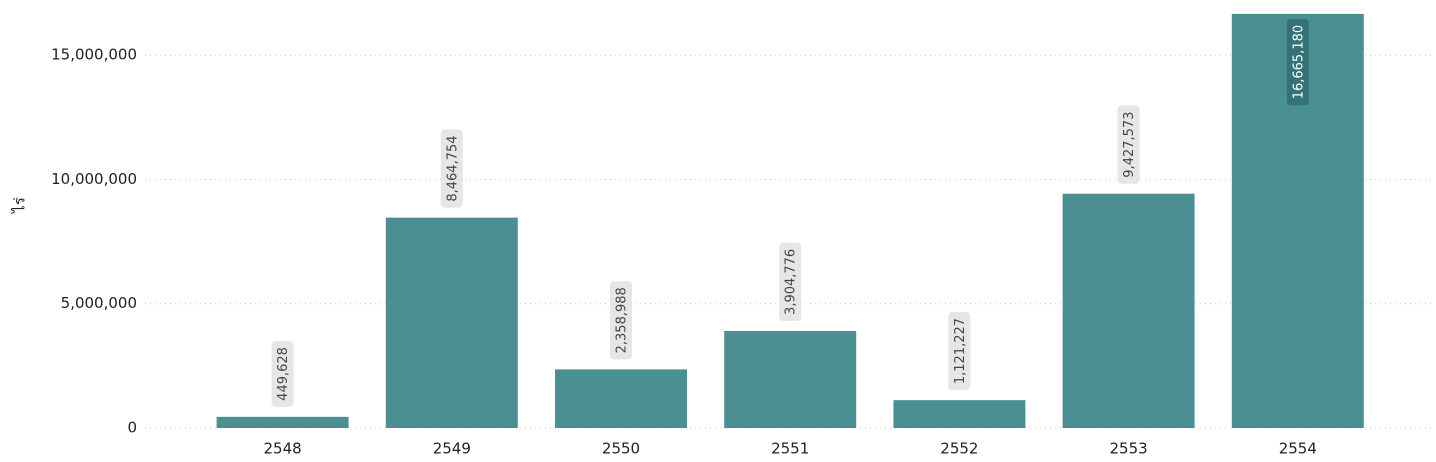 The image size is (1436, 462). What do you see at coordinates (790, 449) in the screenshot?
I see `x-tick-label: 2551` at bounding box center [790, 449].